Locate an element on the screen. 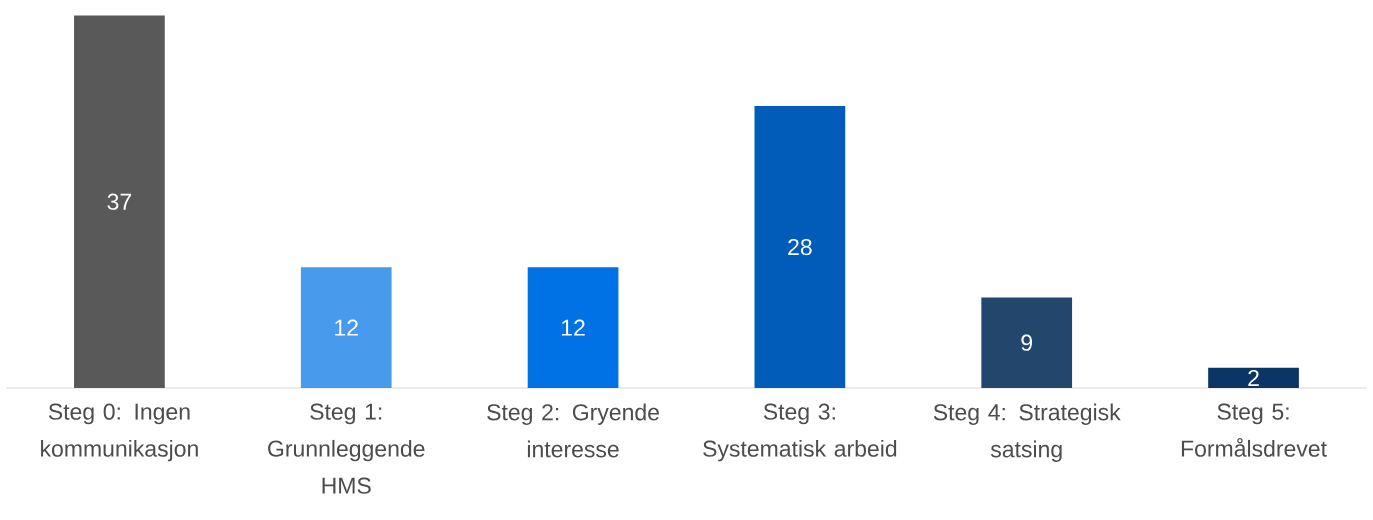 The image size is (1373, 520). x-tick-label: Steg 5: Formålsdrevet is located at coordinates (1254, 430).